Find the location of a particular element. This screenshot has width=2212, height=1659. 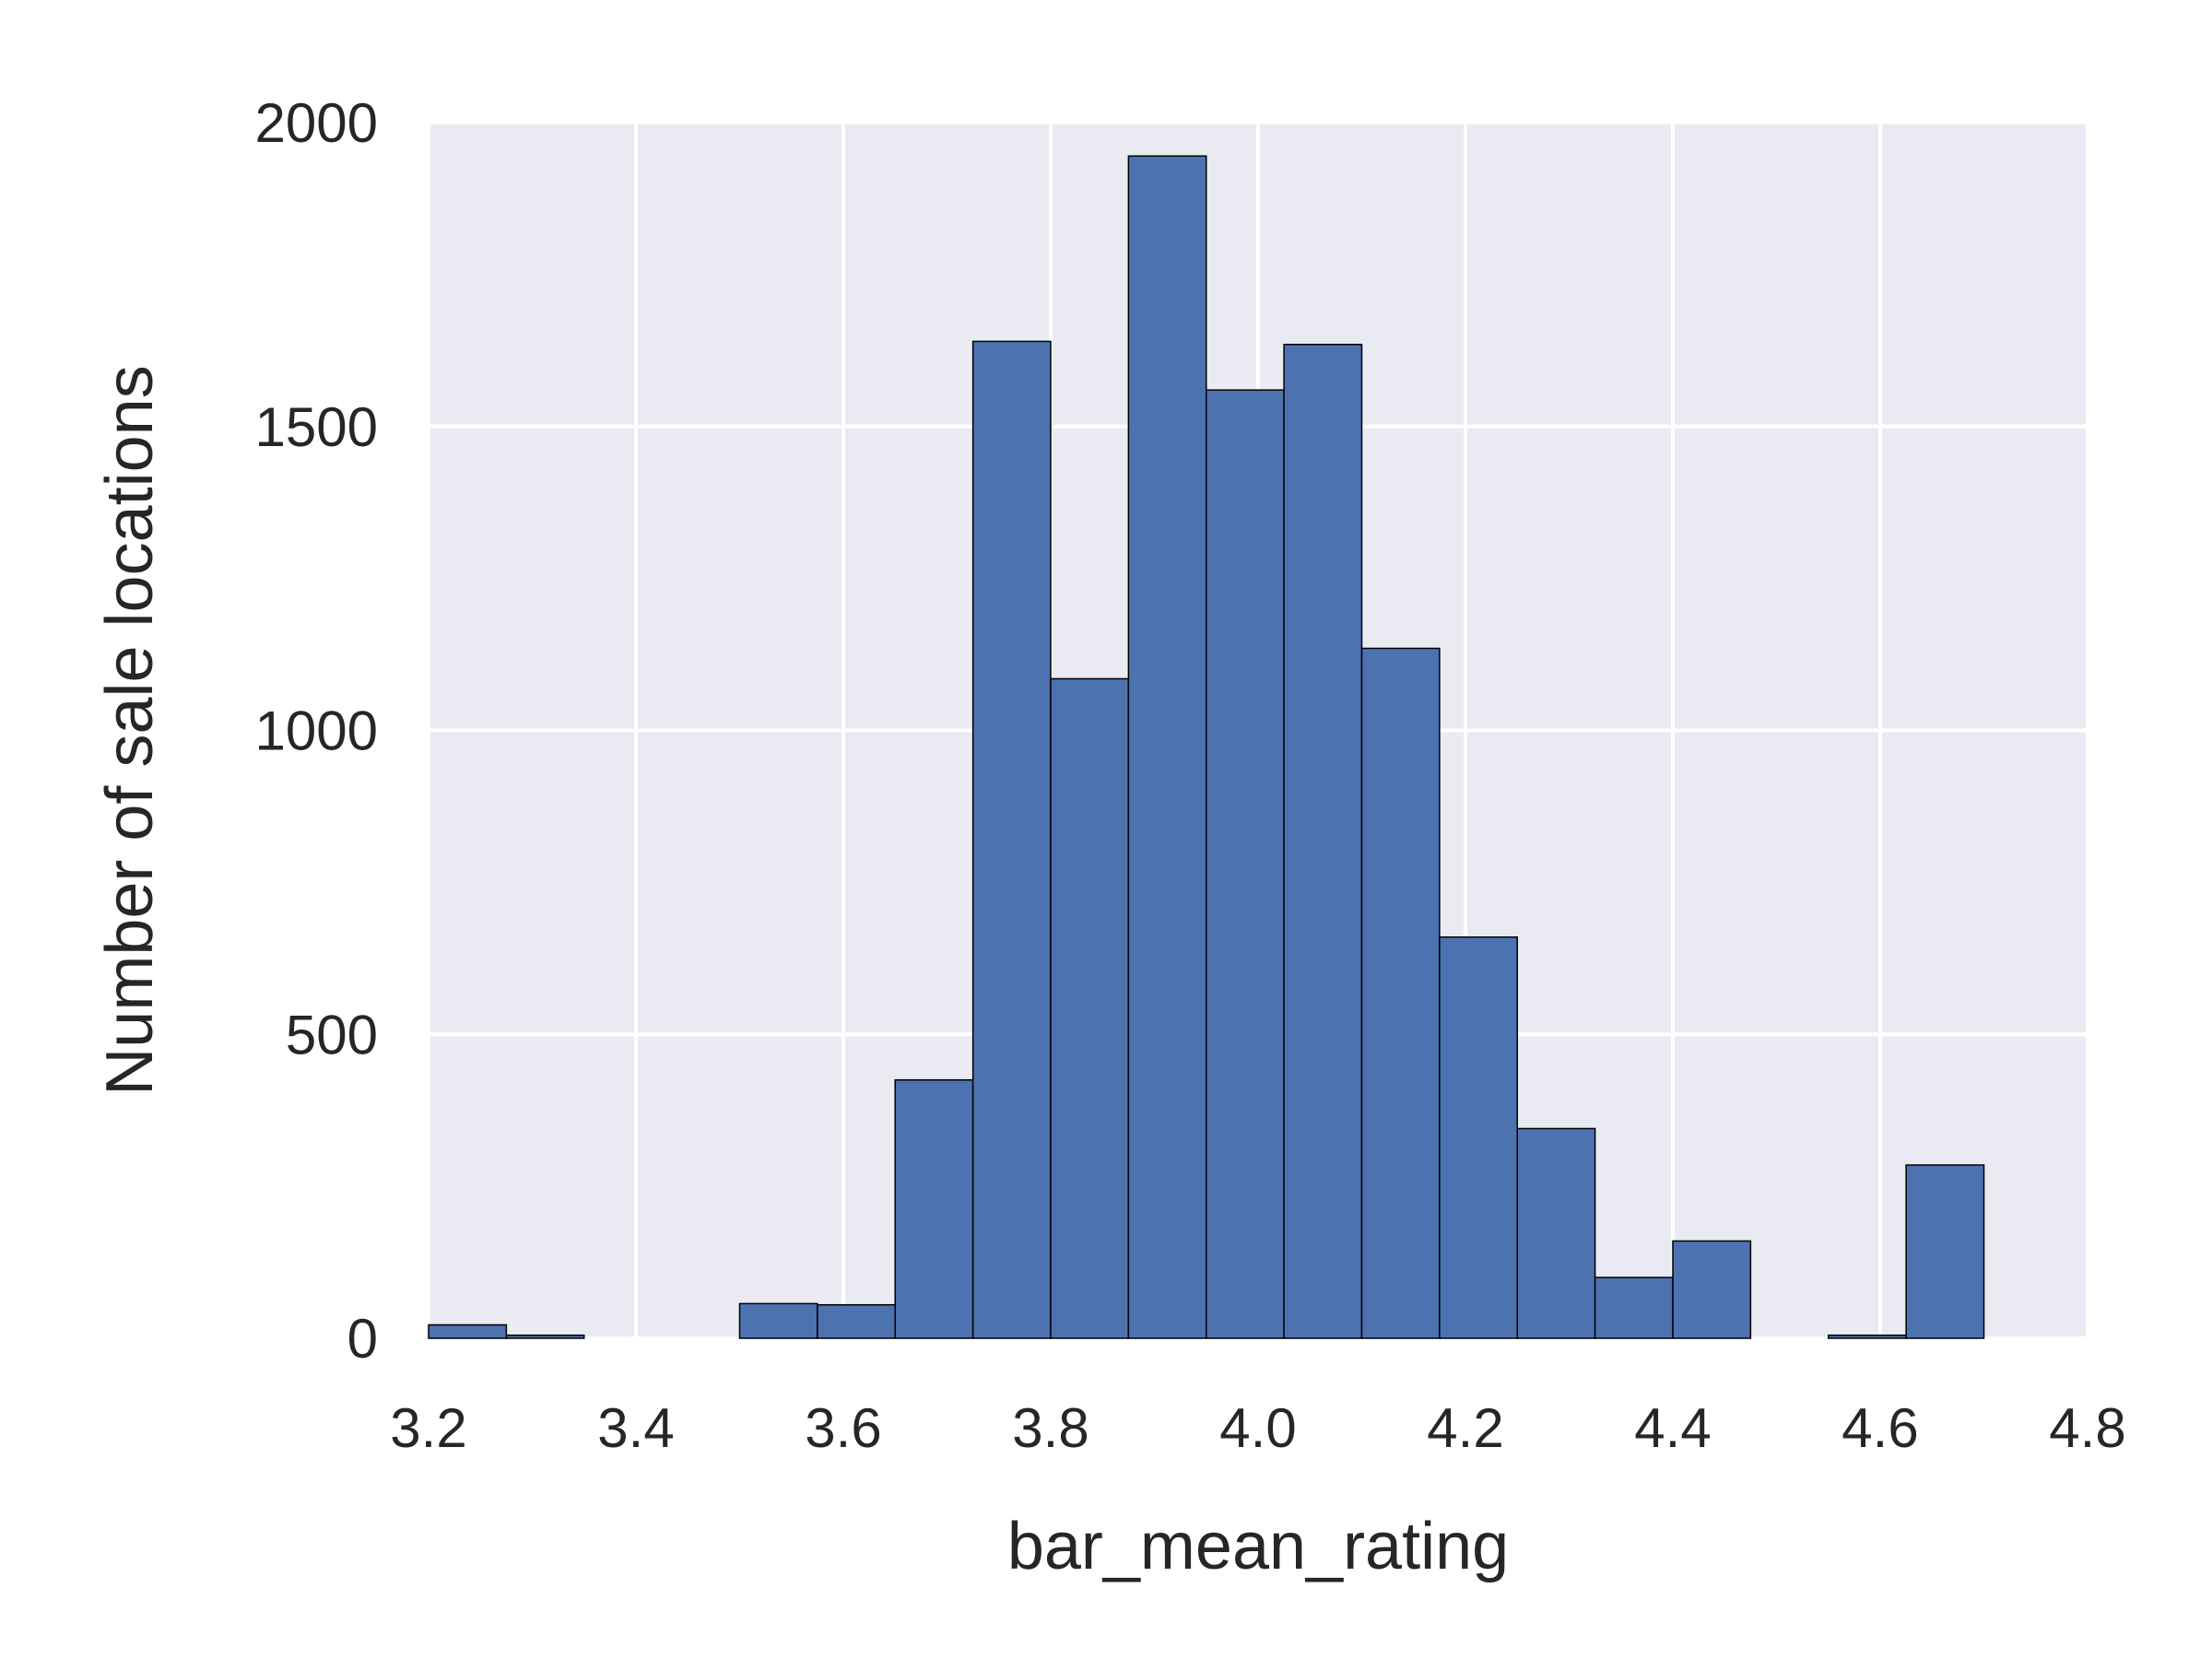

x-tick-label: 4.0 is located at coordinates (1257, 1428).